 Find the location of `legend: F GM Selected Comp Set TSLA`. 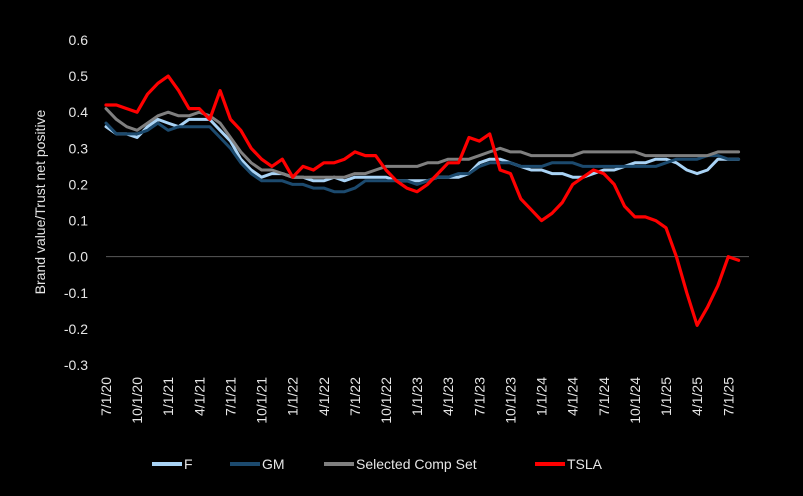

legend: F GM Selected Comp Set TSLA is located at coordinates (377, 464).